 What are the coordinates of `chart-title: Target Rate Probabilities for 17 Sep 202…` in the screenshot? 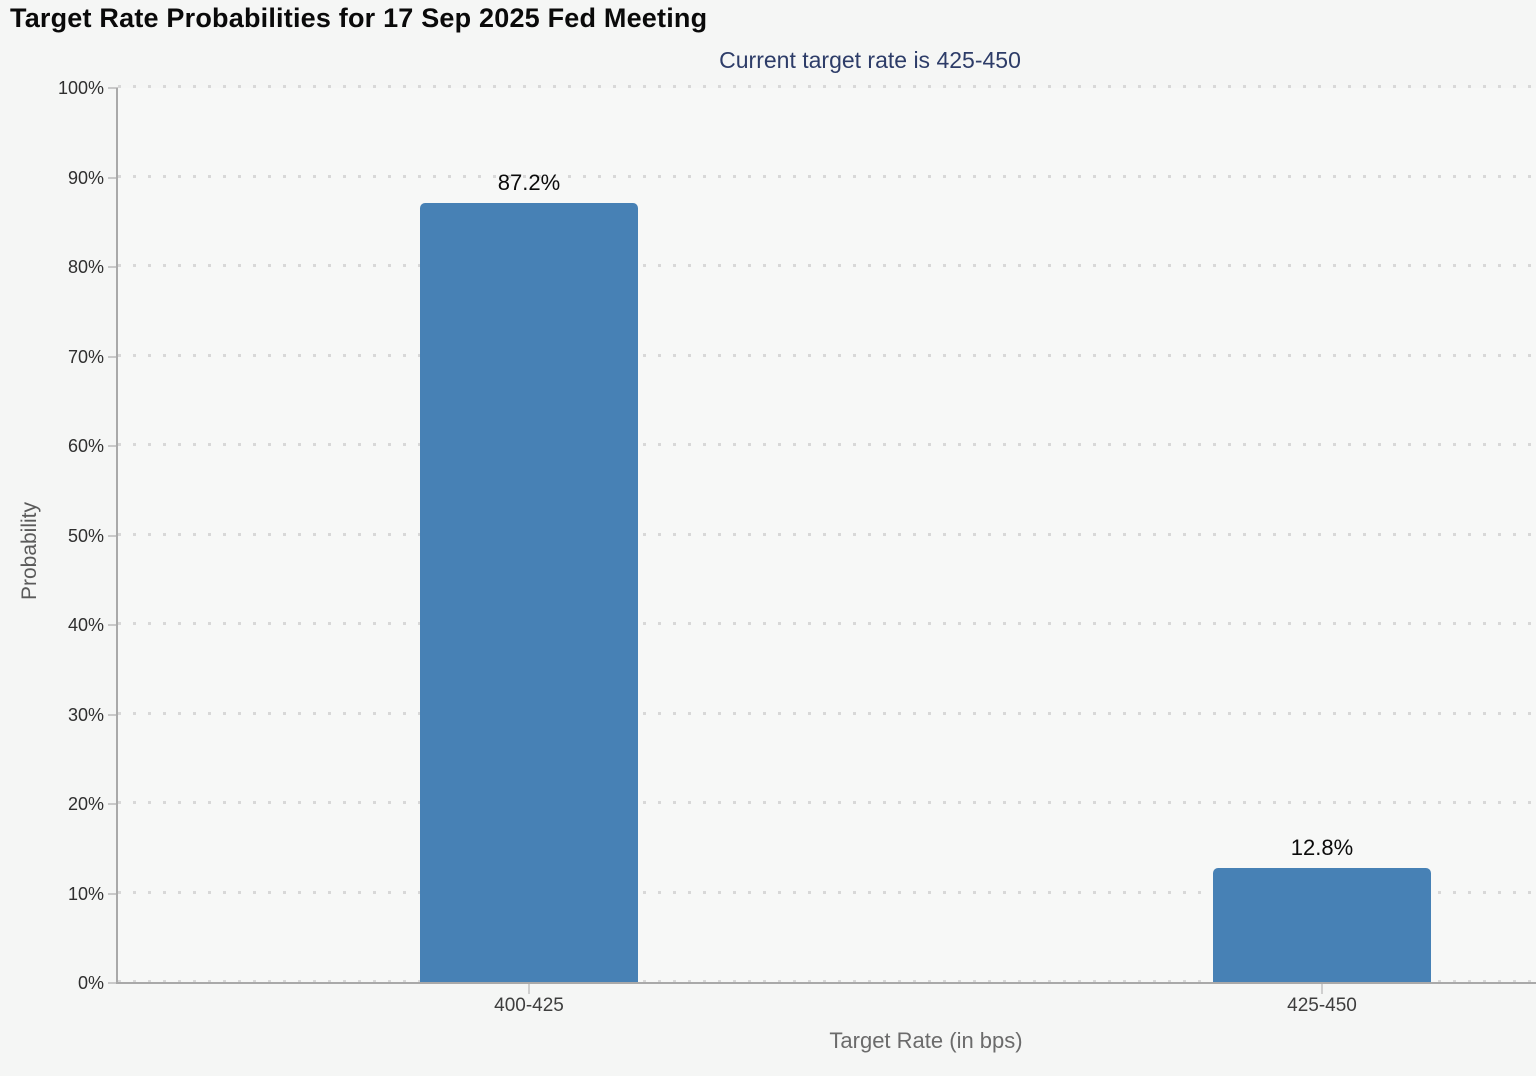 It's located at (359, 18).